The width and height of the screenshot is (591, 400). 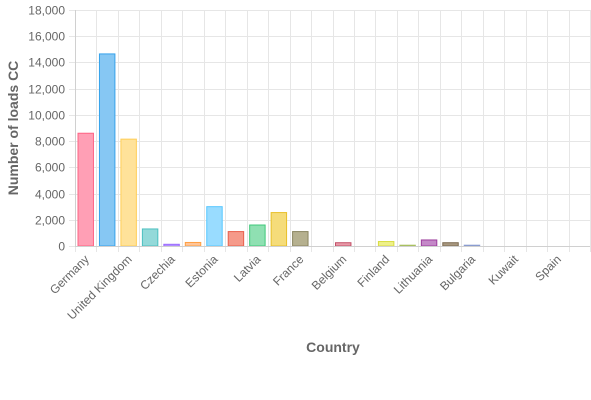 I want to click on x-tick-label: Belgium, so click(x=329, y=272).